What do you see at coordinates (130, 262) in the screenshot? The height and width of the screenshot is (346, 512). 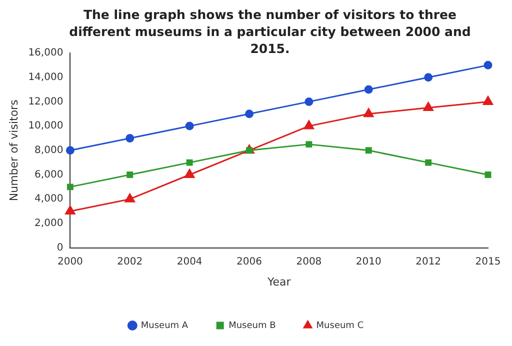 I see `x-tick-label: 2002` at bounding box center [130, 262].